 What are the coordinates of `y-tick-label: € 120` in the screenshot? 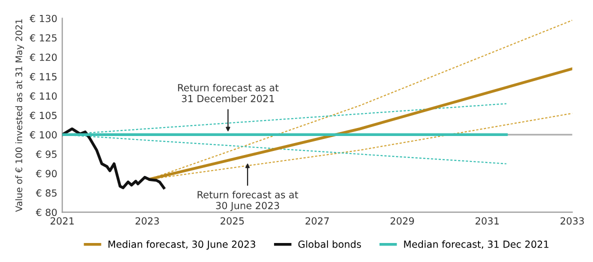 It's located at (43, 57).